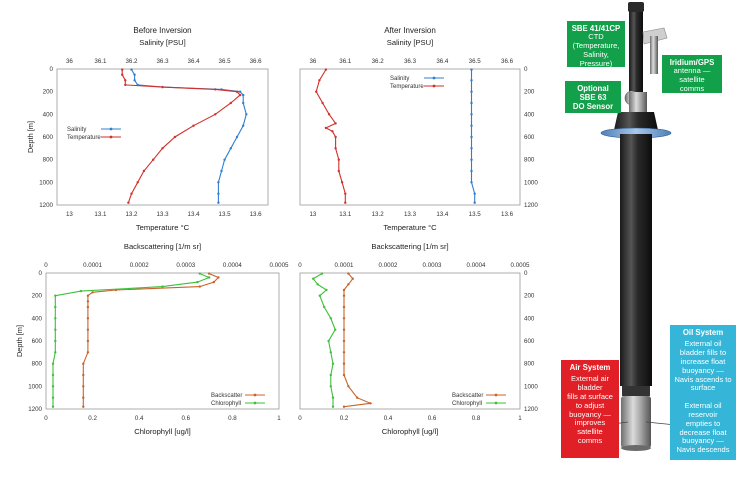 This screenshot has height=493, width=736. What do you see at coordinates (692, 62) in the screenshot?
I see `antenna-callout-title: Iridium/GPS` at bounding box center [692, 62].